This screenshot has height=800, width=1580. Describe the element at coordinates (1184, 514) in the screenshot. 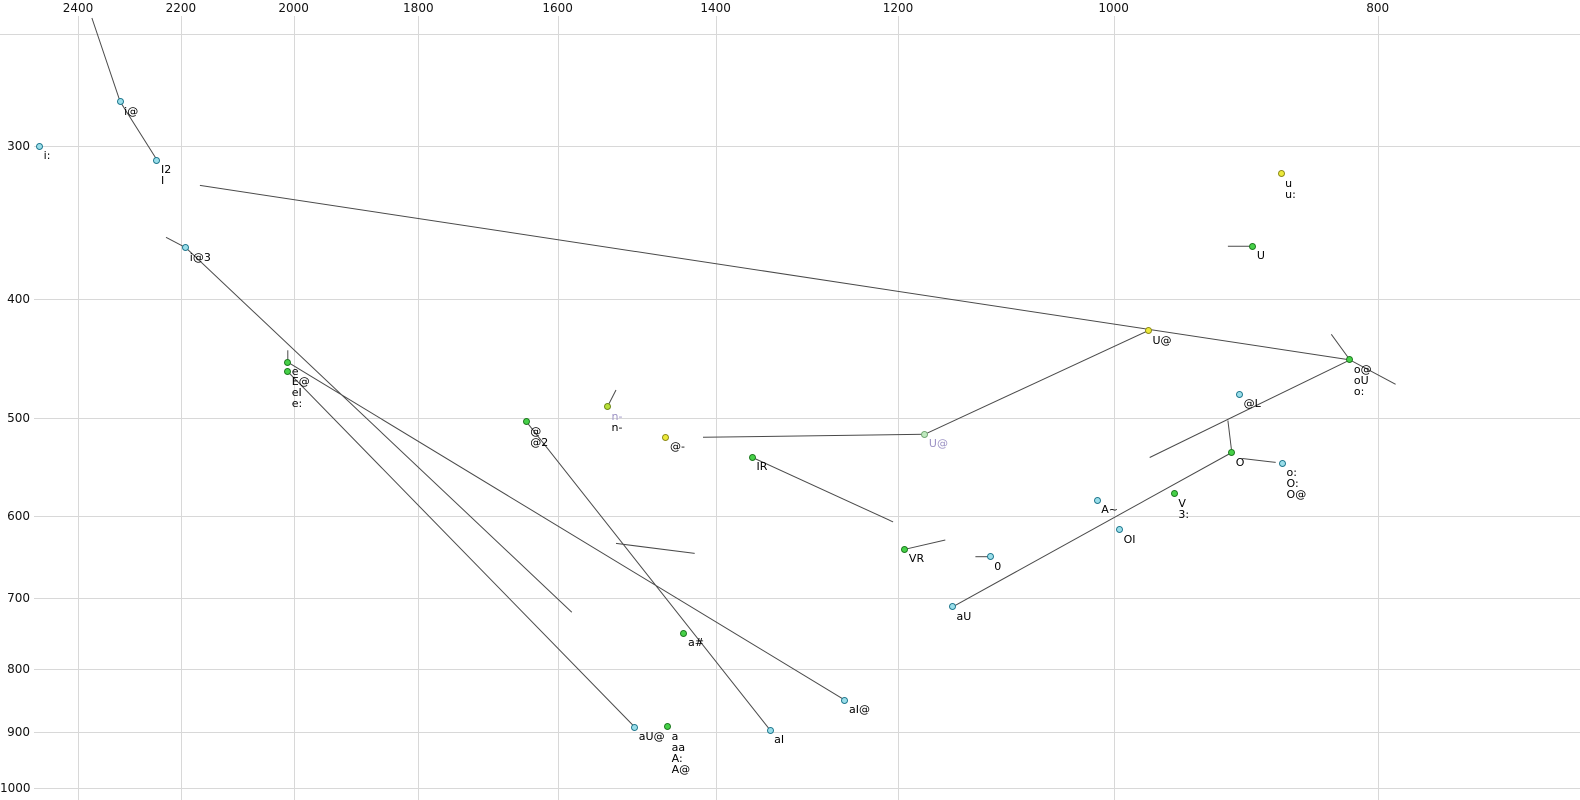

I see `point-label-V: 3:` at that location.